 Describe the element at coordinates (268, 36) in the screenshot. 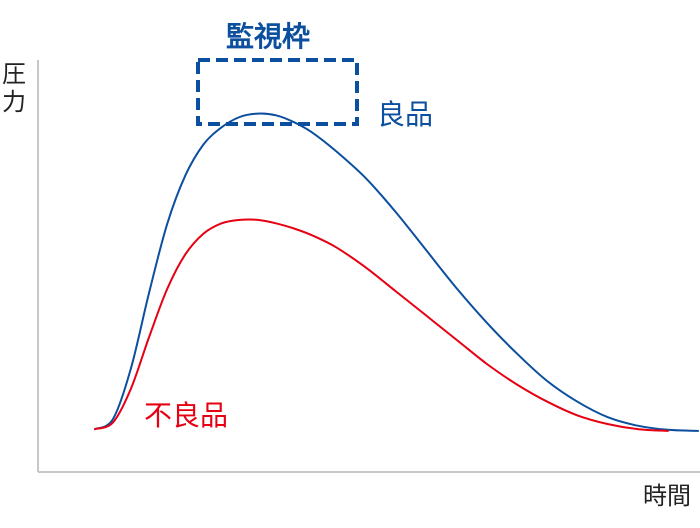

I see `monitoring-window-label: 監視枠` at that location.